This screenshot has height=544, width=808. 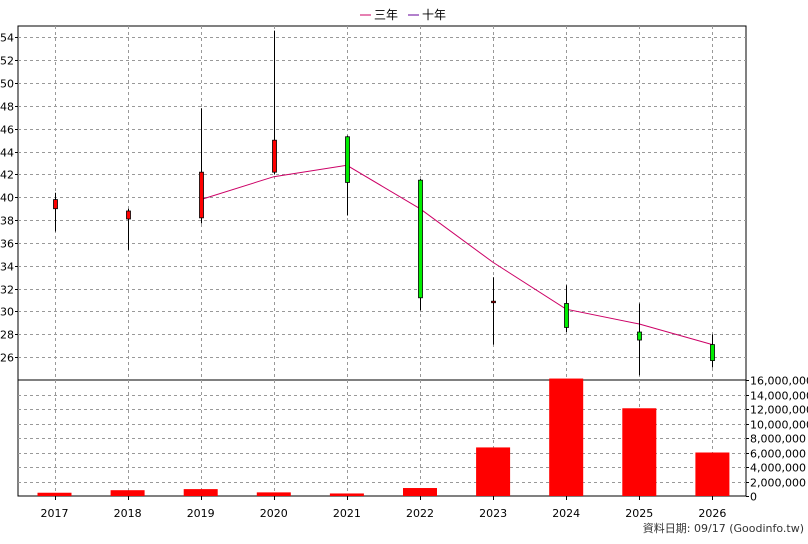 I want to click on volume-tick-label: 14,000,000, so click(x=779, y=396).